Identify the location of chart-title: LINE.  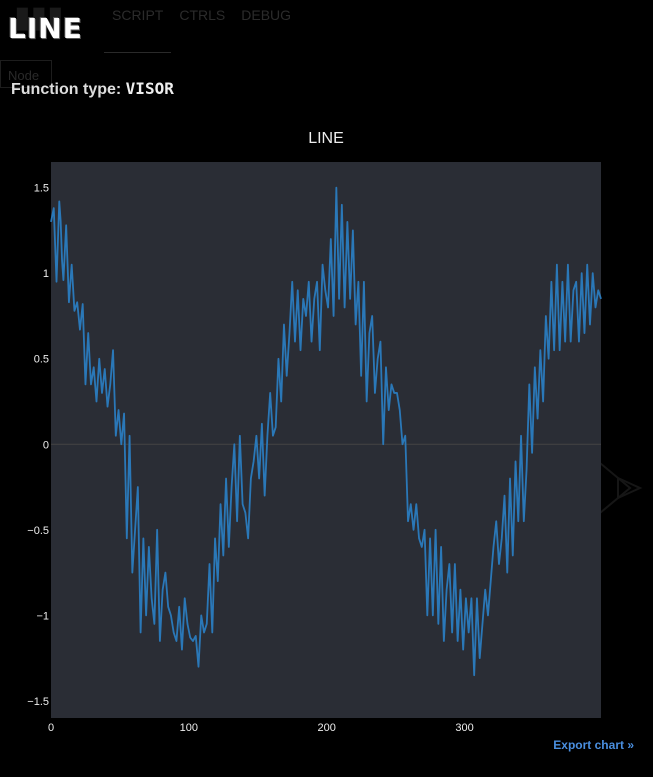
(326, 138).